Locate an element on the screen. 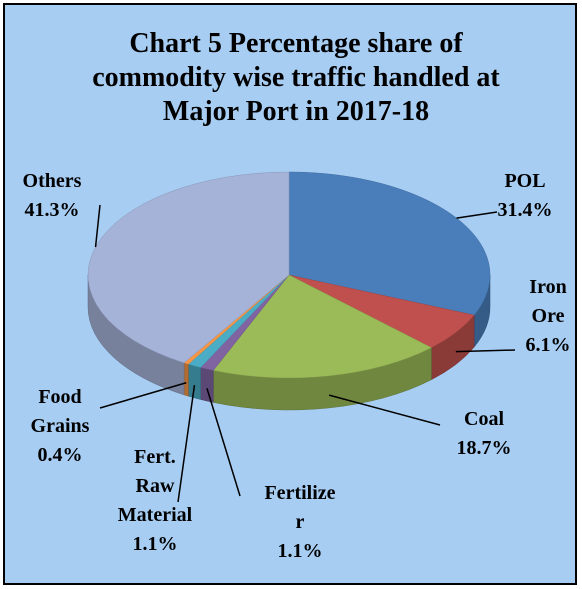  value-label: 31.4% is located at coordinates (525, 210).